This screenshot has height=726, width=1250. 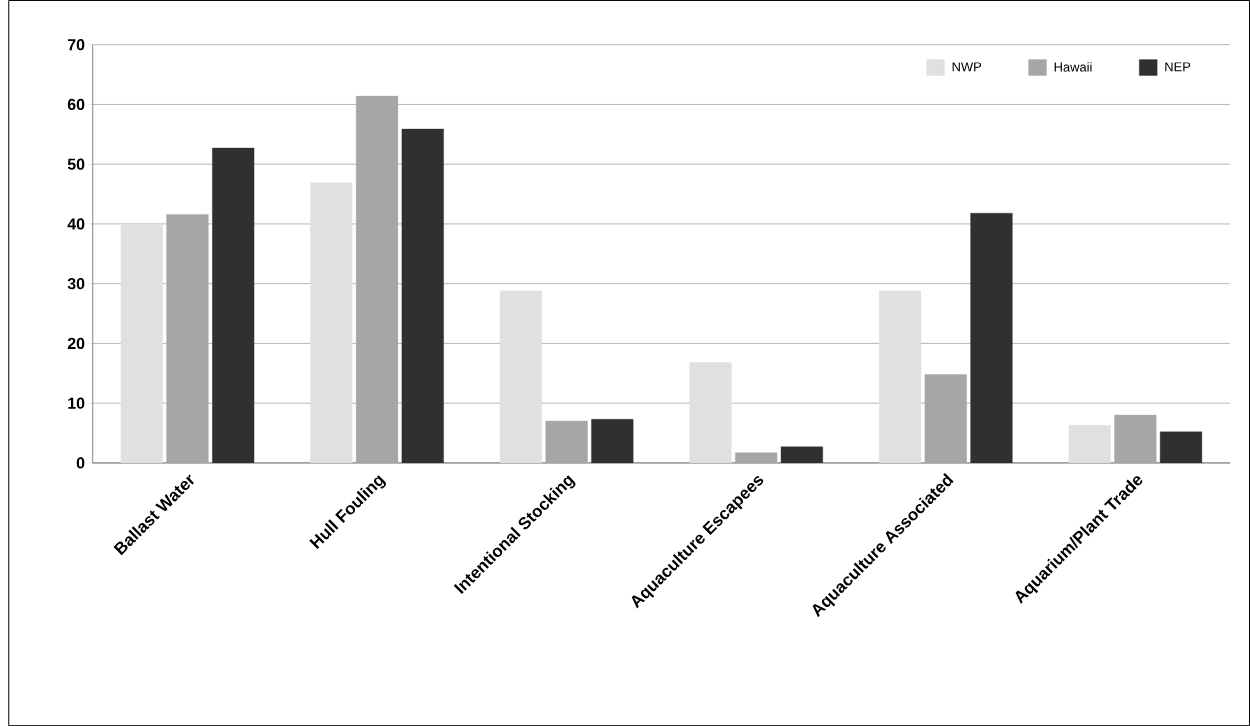 What do you see at coordinates (76, 44) in the screenshot?
I see `y-tick-label: 70` at bounding box center [76, 44].